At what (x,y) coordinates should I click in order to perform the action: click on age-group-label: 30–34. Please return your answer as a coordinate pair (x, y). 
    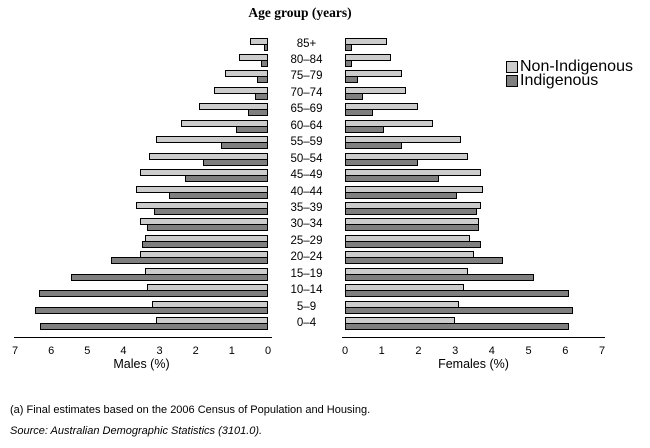
    Looking at the image, I should click on (306, 224).